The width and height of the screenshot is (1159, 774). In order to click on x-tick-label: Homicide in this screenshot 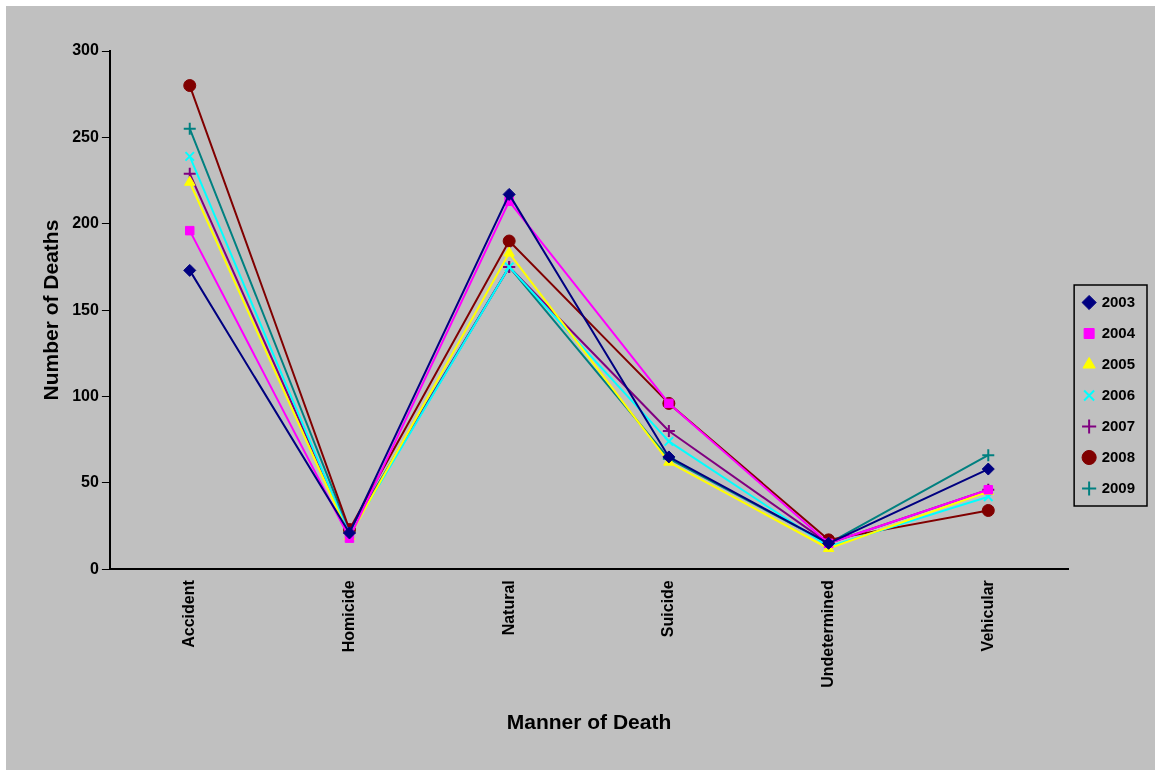, I will do `click(348, 616)`.